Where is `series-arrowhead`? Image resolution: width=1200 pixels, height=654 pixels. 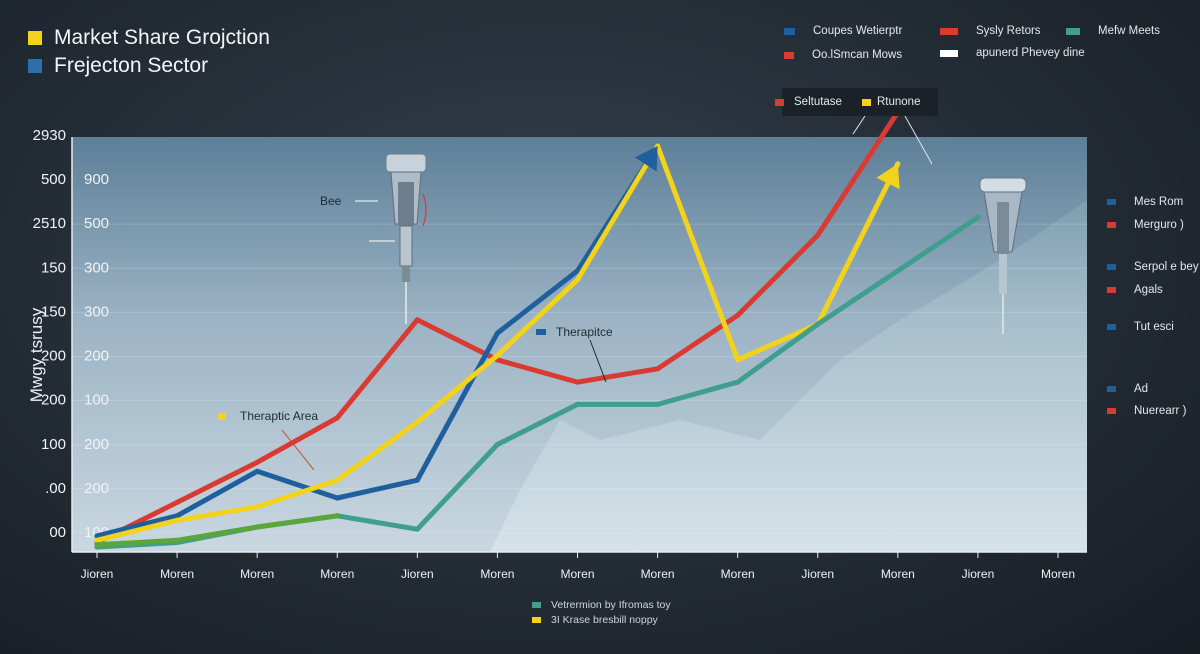 series-arrowhead is located at coordinates (646, 159).